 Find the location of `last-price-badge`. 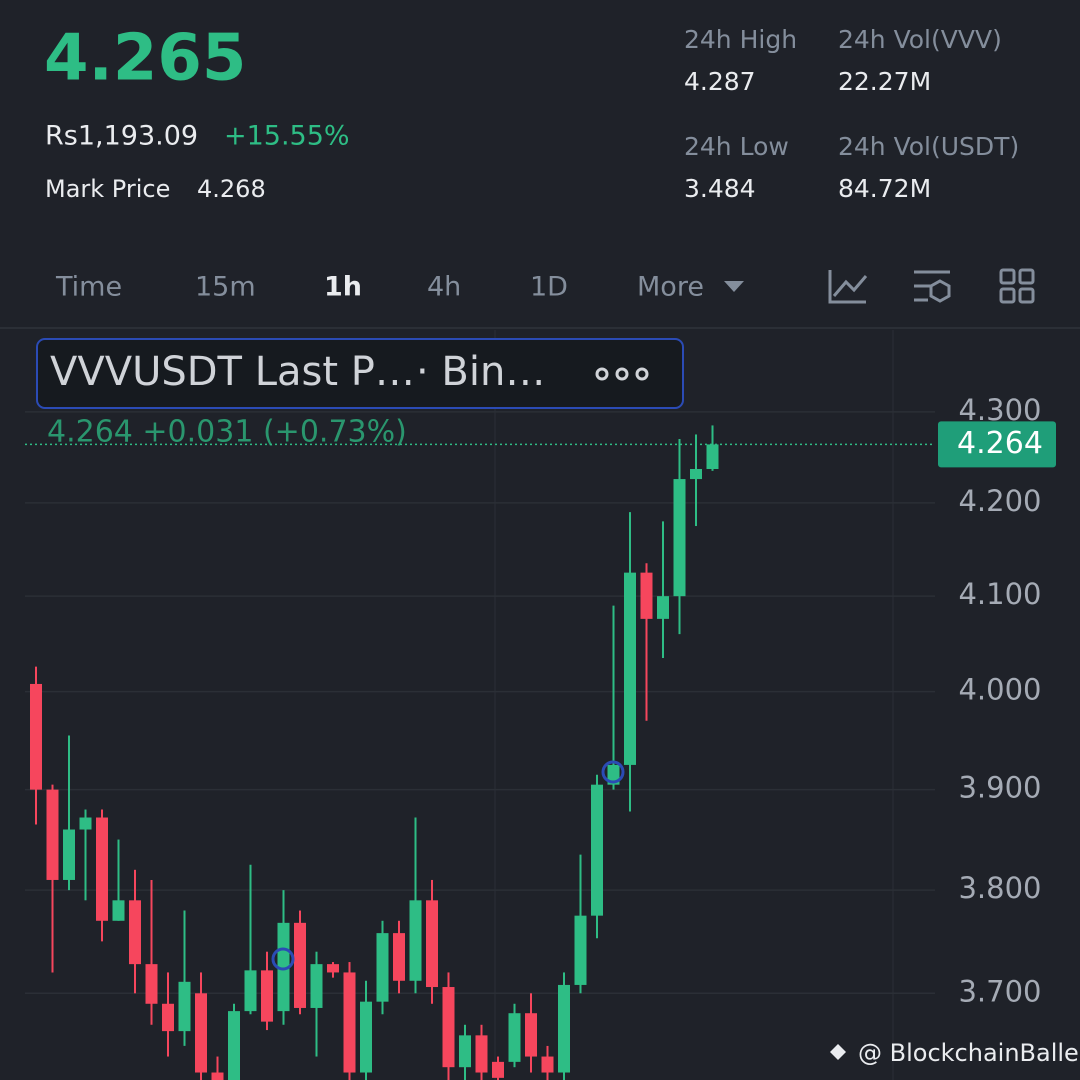

last-price-badge is located at coordinates (997, 444).